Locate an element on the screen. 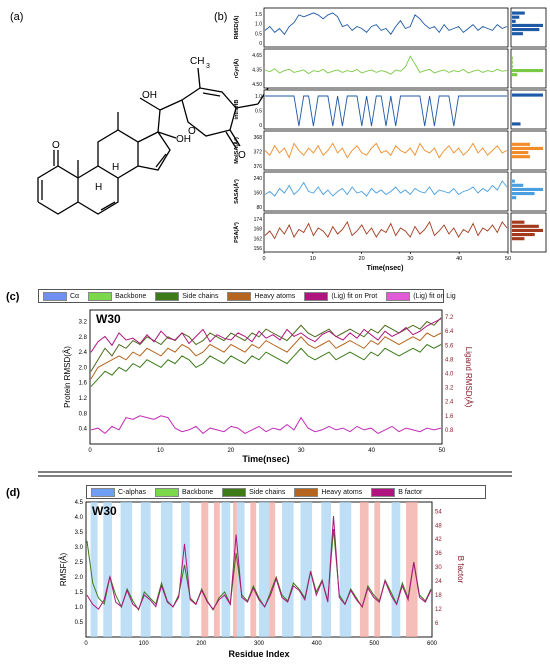 The height and width of the screenshot is (664, 550). legend-item: Heavy atoms is located at coordinates (261, 296).